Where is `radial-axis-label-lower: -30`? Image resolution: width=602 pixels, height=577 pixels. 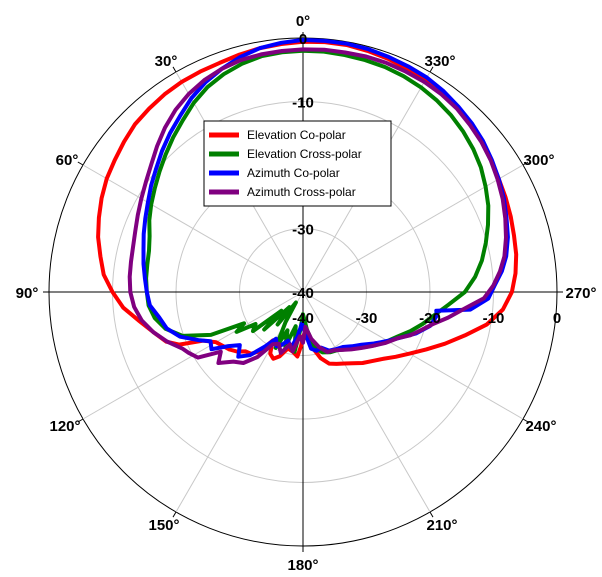 radial-axis-label-lower: -30 is located at coordinates (367, 318).